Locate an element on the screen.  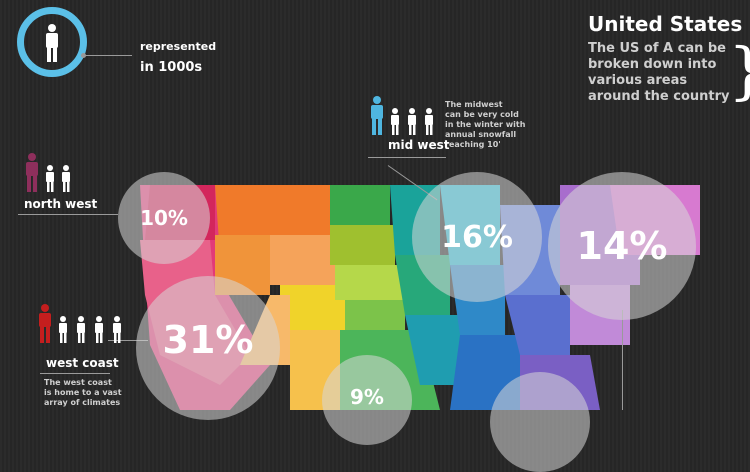
midwest-people-icon is located at coordinates (402, 115).